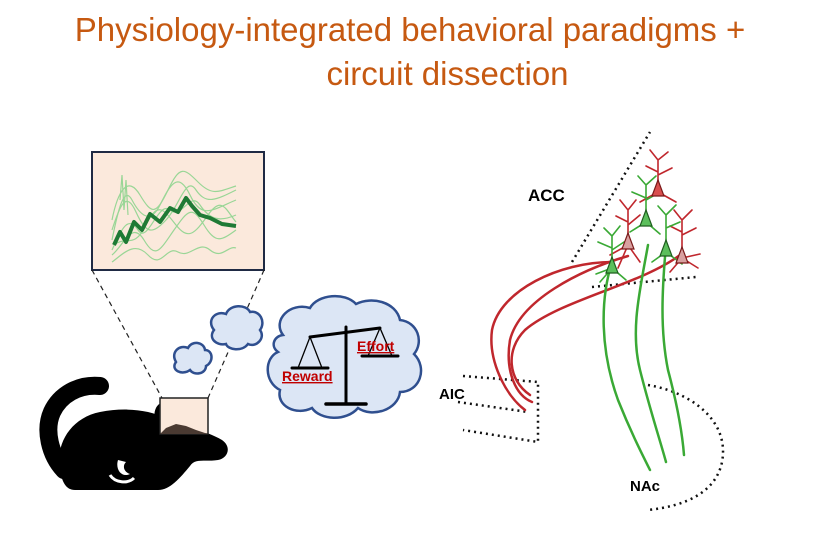 Image resolution: width=820 pixels, height=543 pixels. I want to click on scale-string-l2, so click(316, 352).